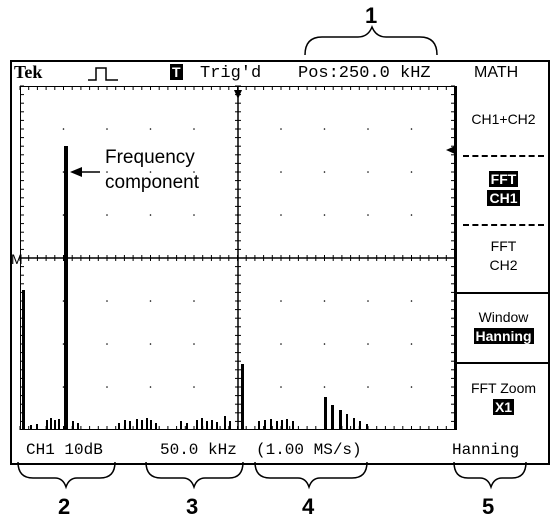  Describe the element at coordinates (231, 73) in the screenshot. I see `trigger-status: Trig'd` at that location.